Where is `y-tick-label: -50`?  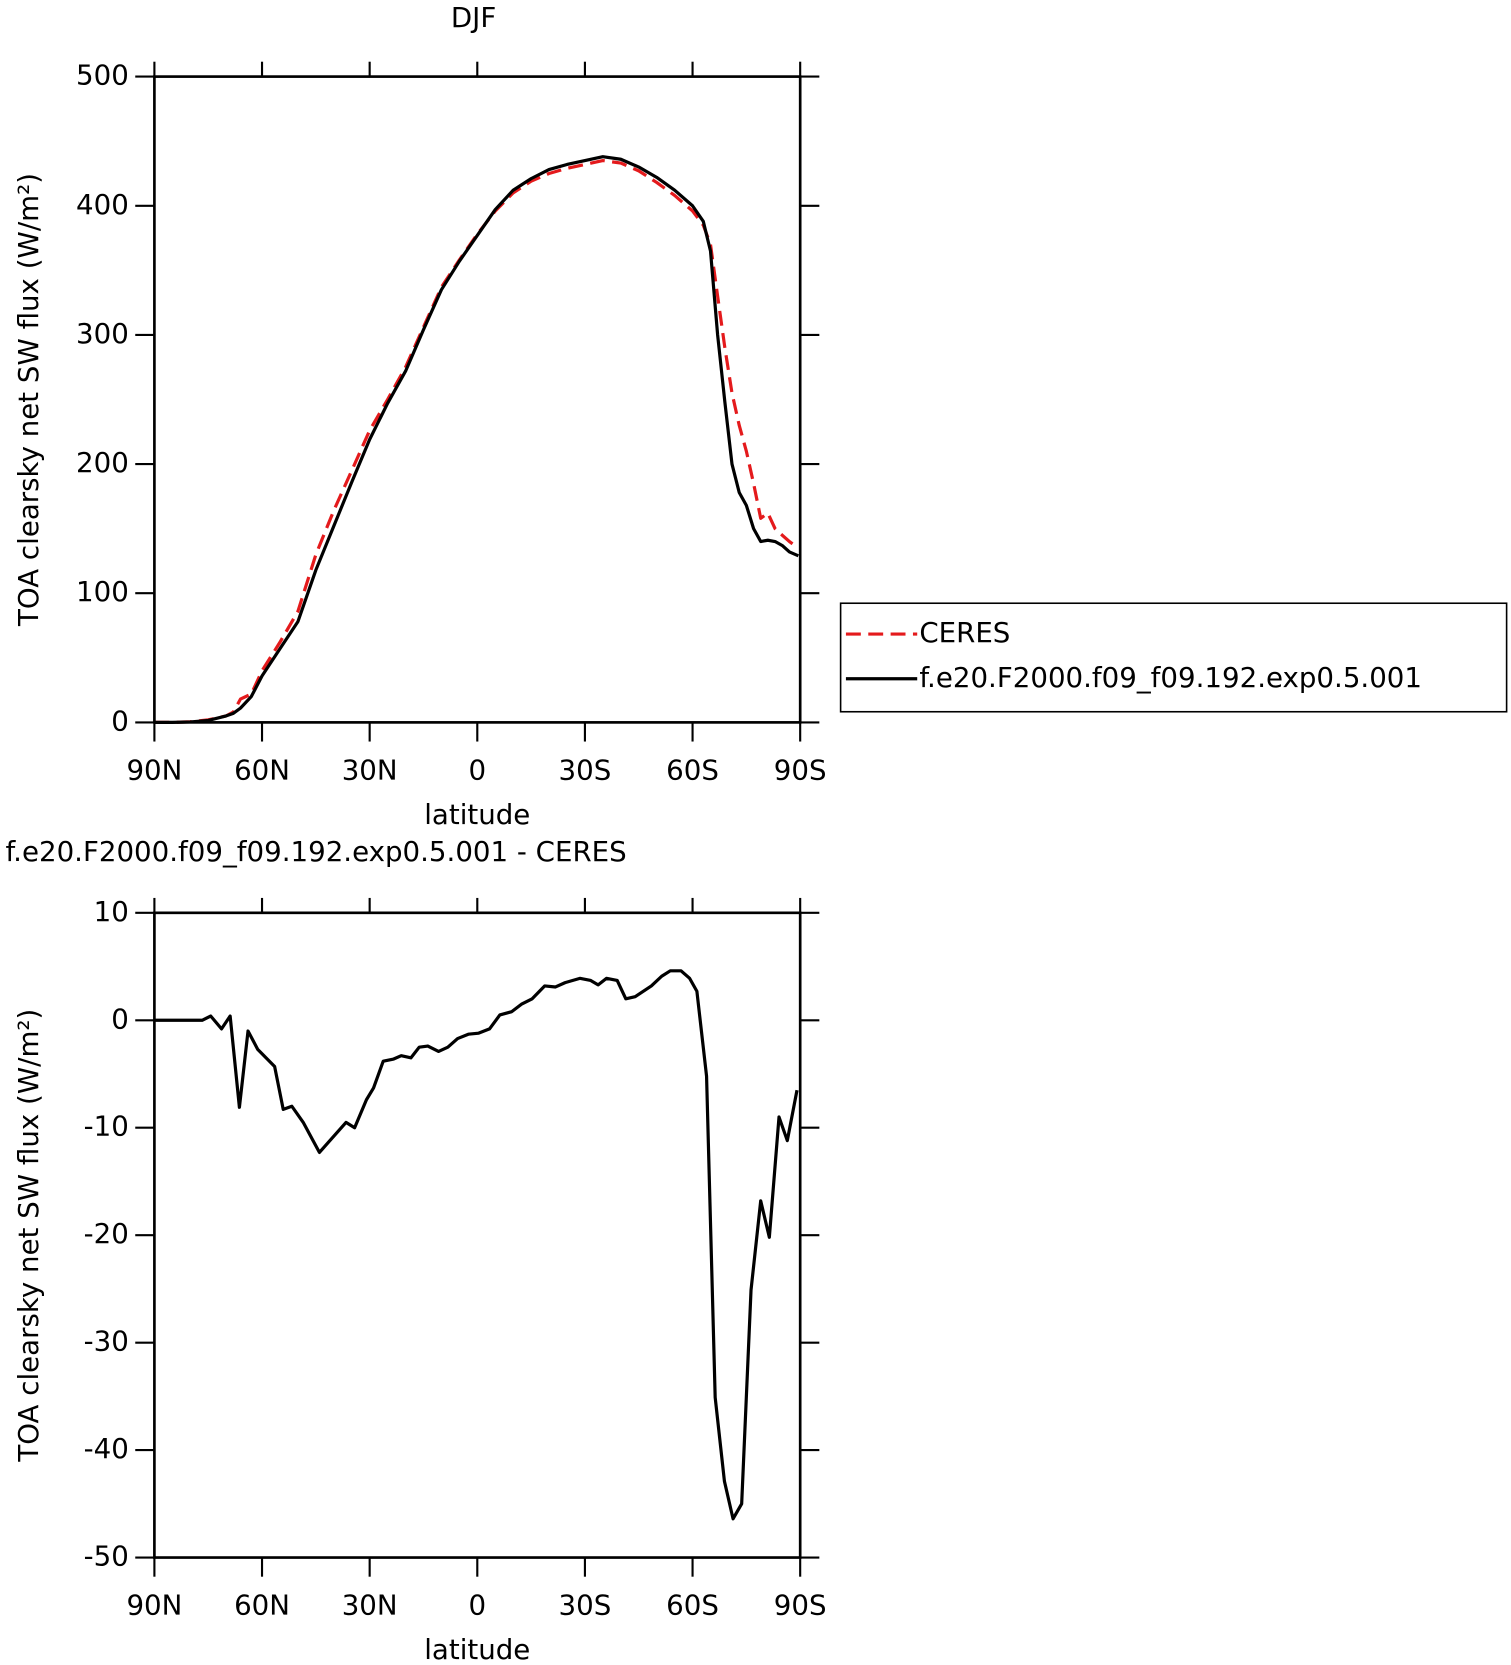 y-tick-label: -50 is located at coordinates (106, 1556).